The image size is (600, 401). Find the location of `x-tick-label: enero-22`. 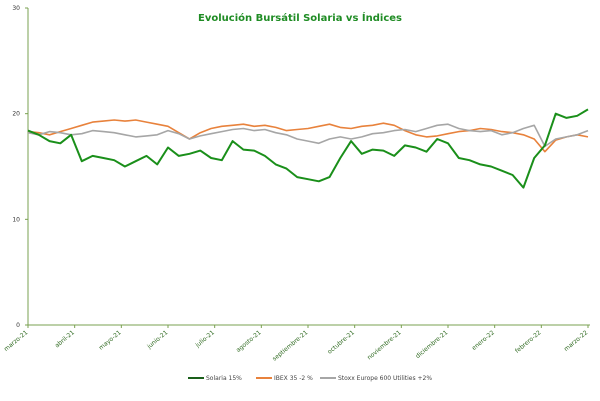

x-tick-label: enero-22 is located at coordinates (483, 340).